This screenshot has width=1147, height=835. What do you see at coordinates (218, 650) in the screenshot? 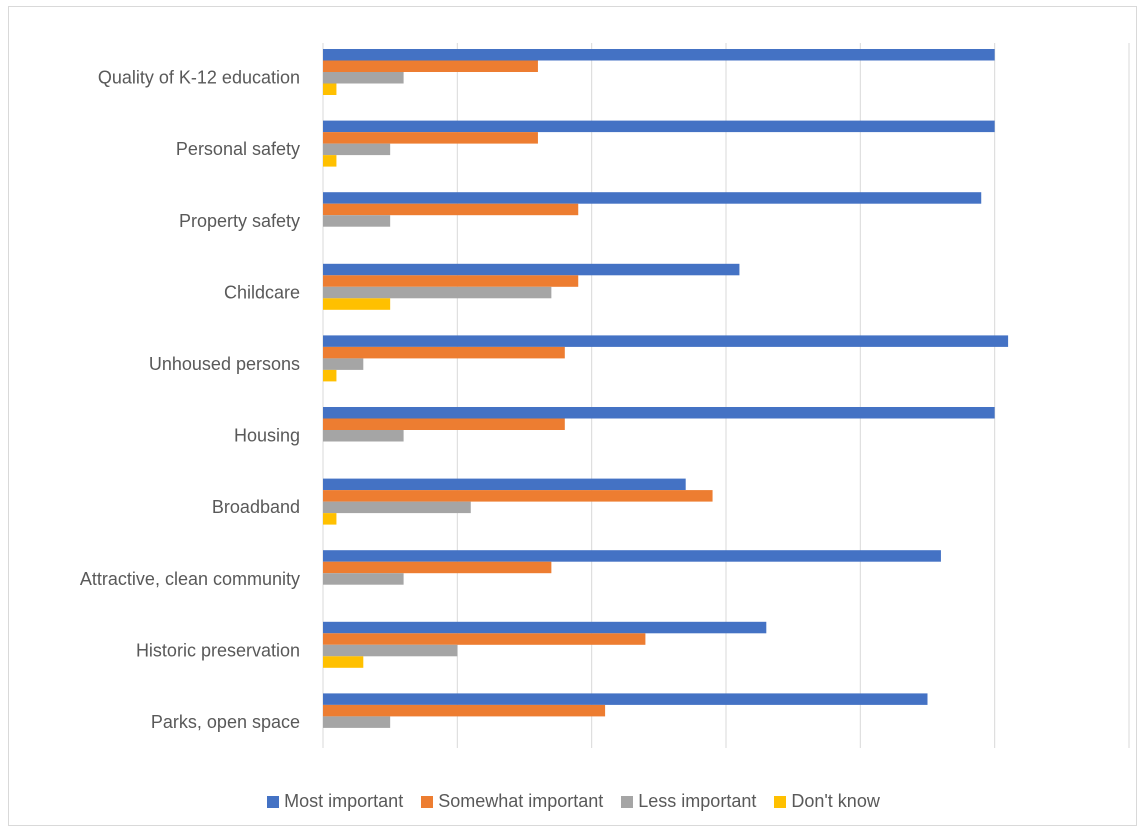
I see `category-label: Historic preservation` at bounding box center [218, 650].